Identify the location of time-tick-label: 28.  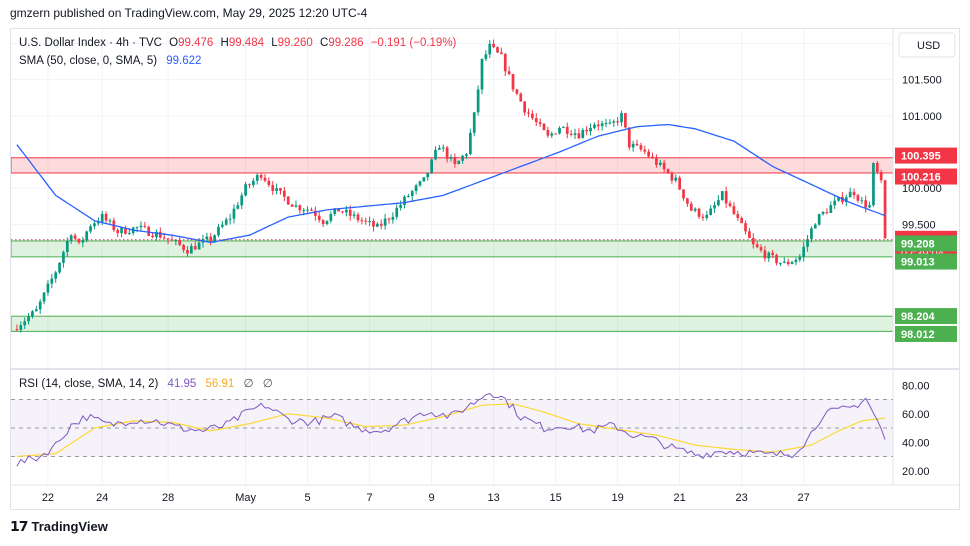
(168, 498).